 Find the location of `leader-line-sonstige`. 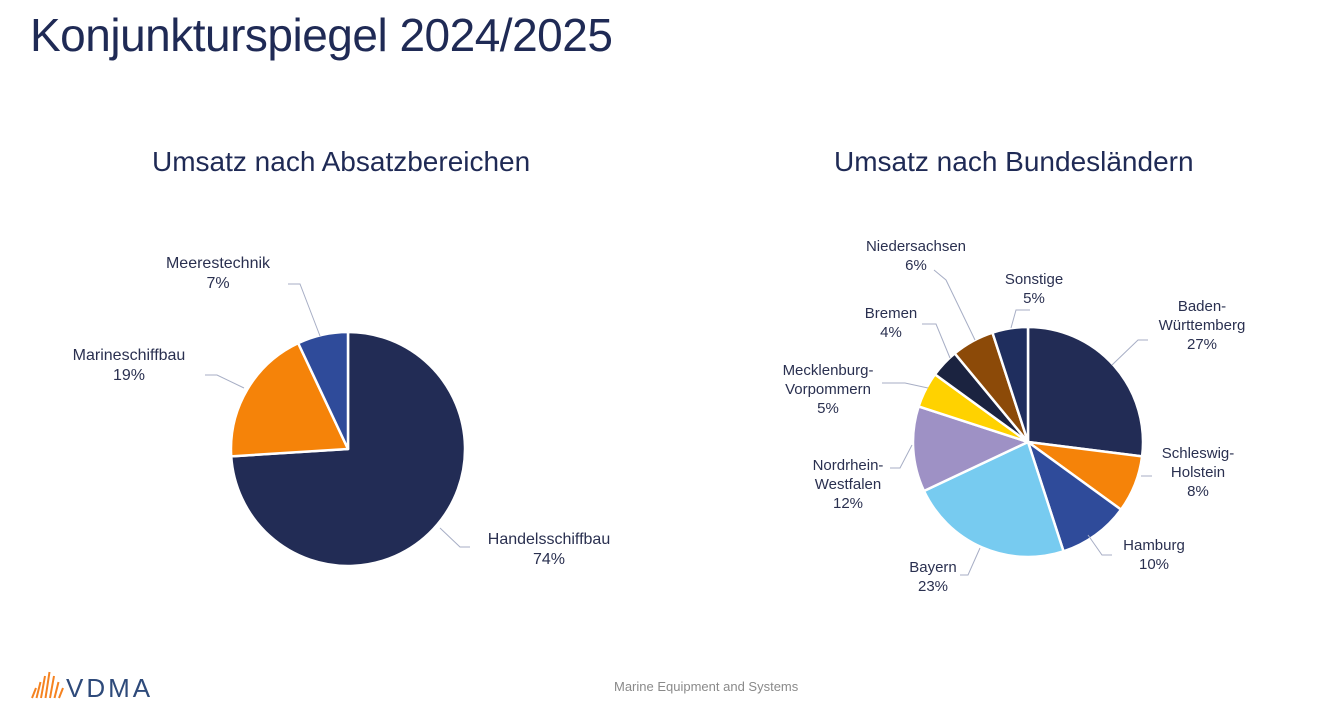

leader-line-sonstige is located at coordinates (1020, 319).